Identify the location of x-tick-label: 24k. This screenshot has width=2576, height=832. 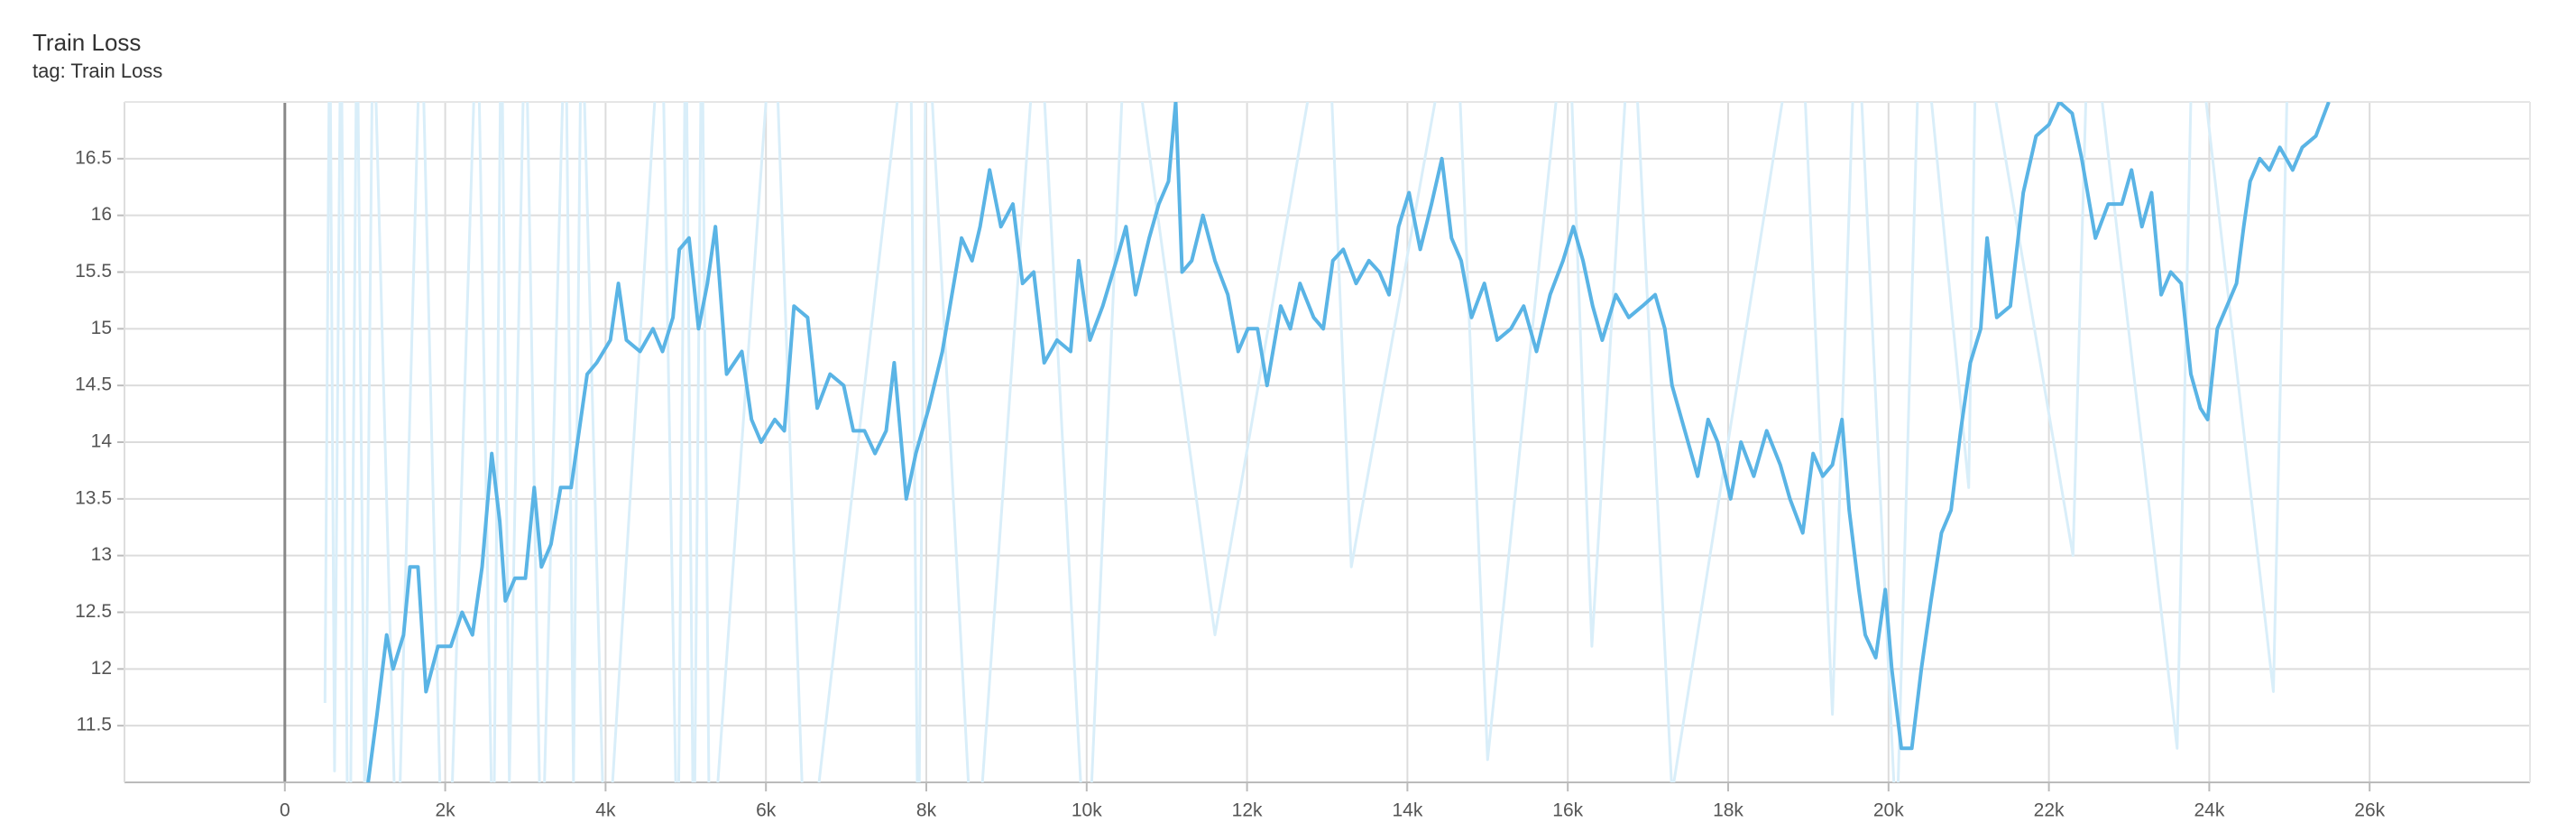
(2209, 810).